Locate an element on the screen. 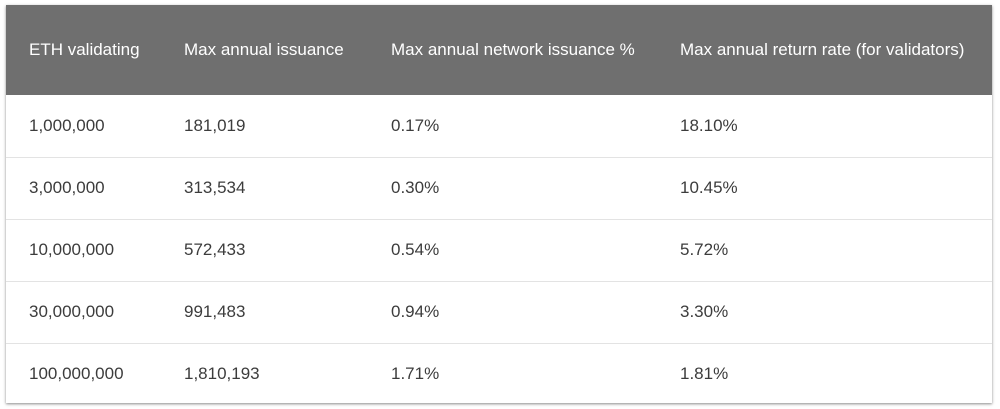  cell-network-issuance-percent: 0.30% is located at coordinates (415, 187).